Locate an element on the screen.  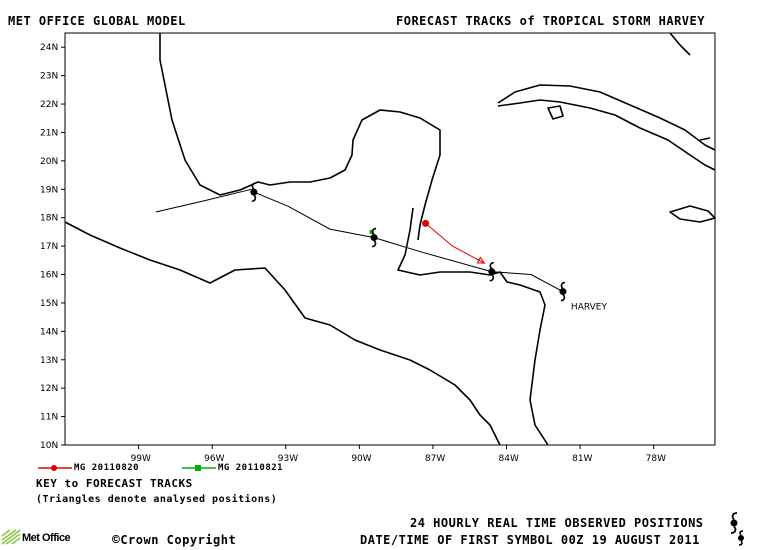
first-symbol-icon is located at coordinates (741, 538).